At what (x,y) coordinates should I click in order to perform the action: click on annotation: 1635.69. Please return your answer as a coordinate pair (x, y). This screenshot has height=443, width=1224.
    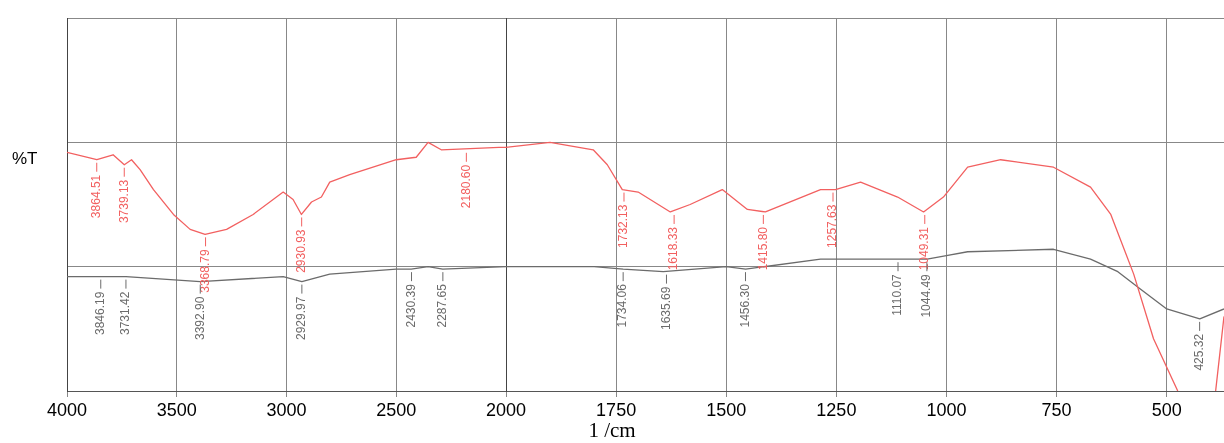
    Looking at the image, I should click on (665, 308).